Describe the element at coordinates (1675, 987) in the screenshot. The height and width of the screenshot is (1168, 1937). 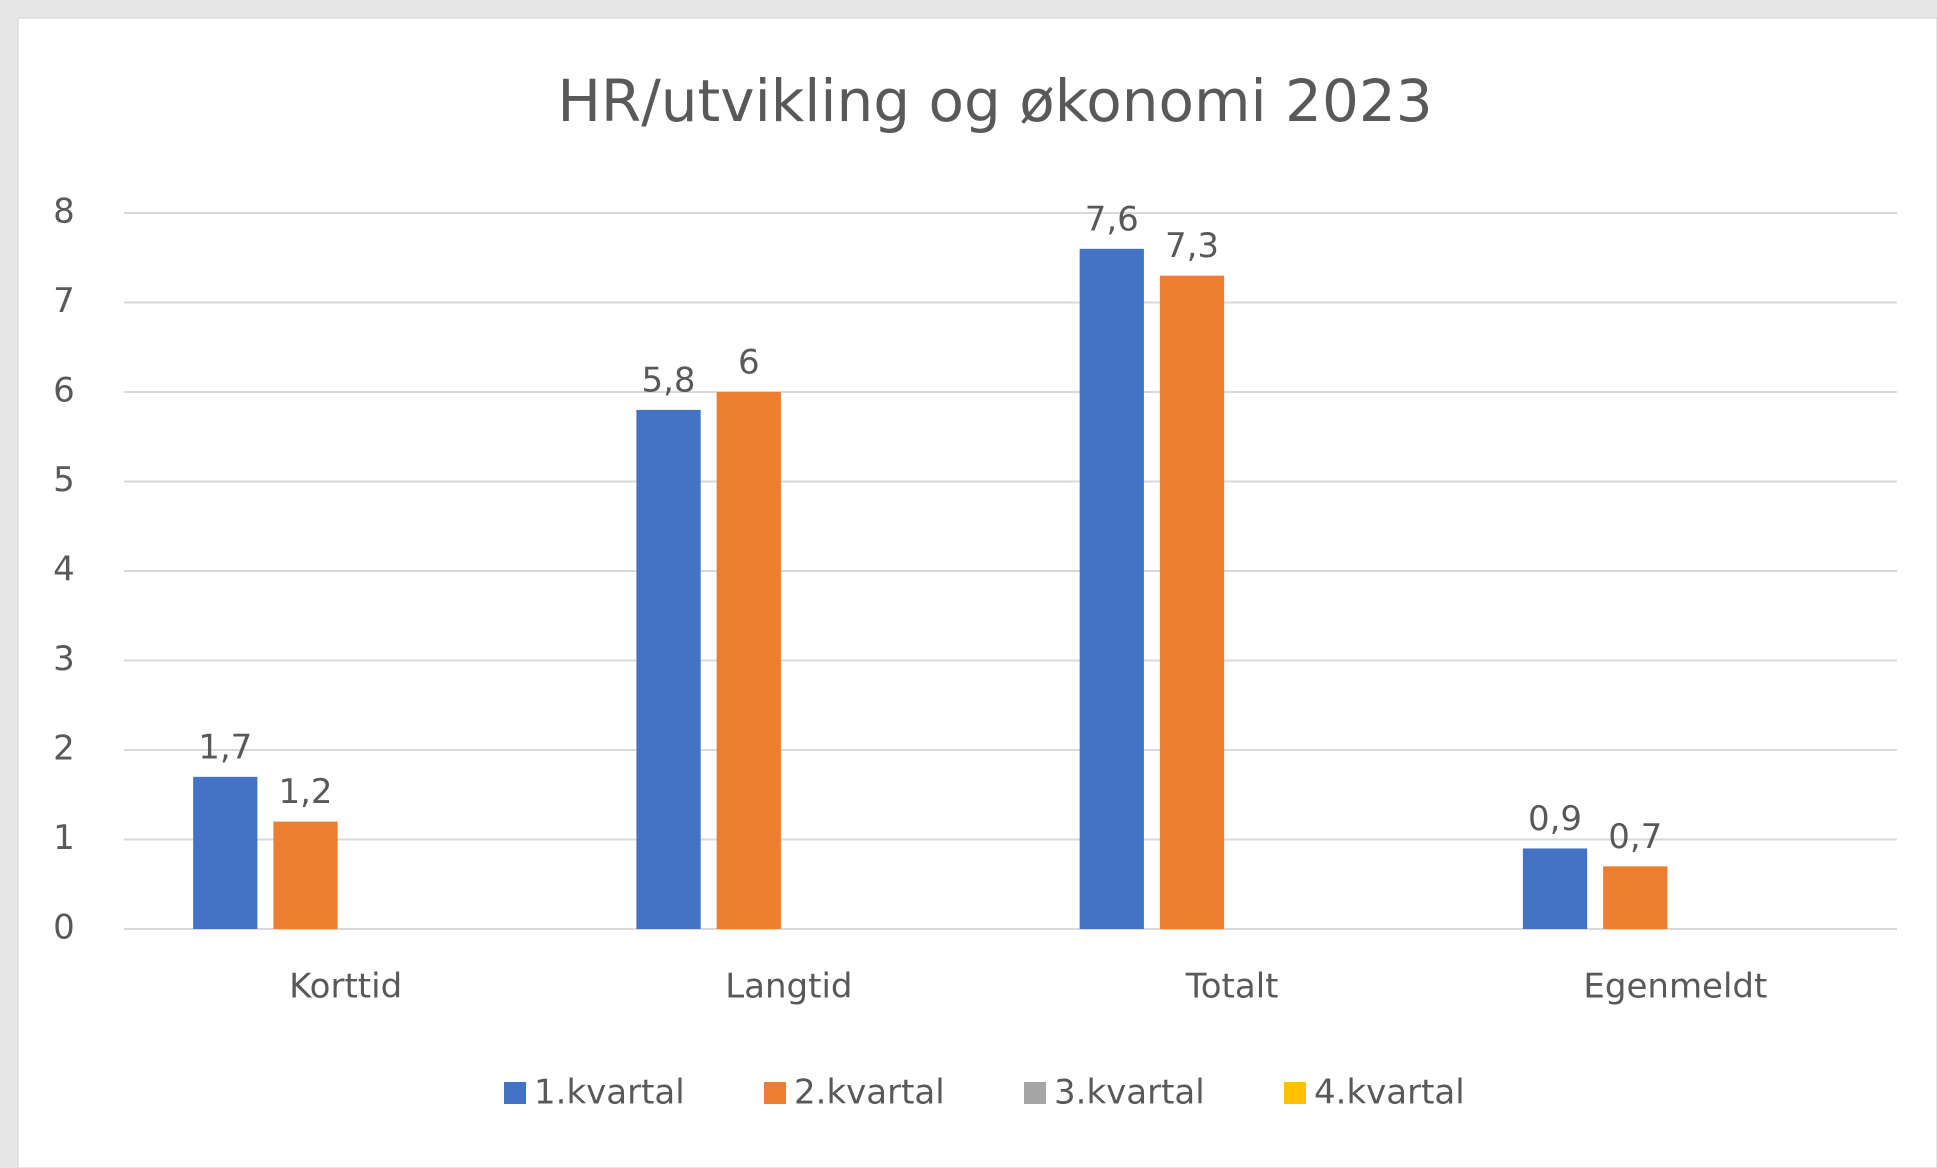
I see `x-tick-label: Egenmeldt` at that location.